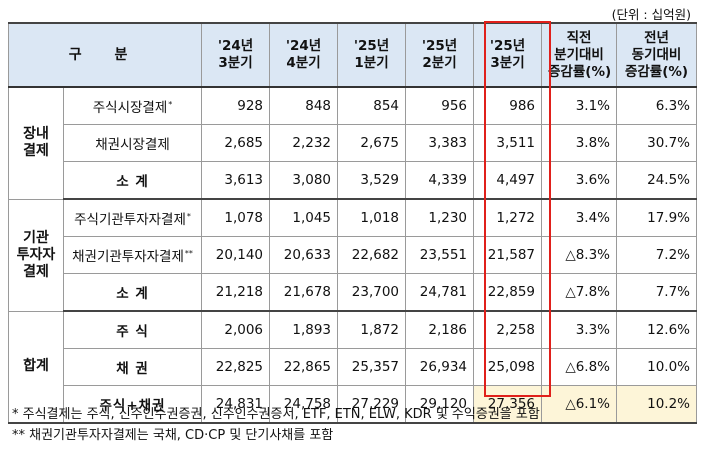 This screenshot has width=705, height=458. Describe the element at coordinates (304, 143) in the screenshot. I see `value-cell: 2,232` at that location.